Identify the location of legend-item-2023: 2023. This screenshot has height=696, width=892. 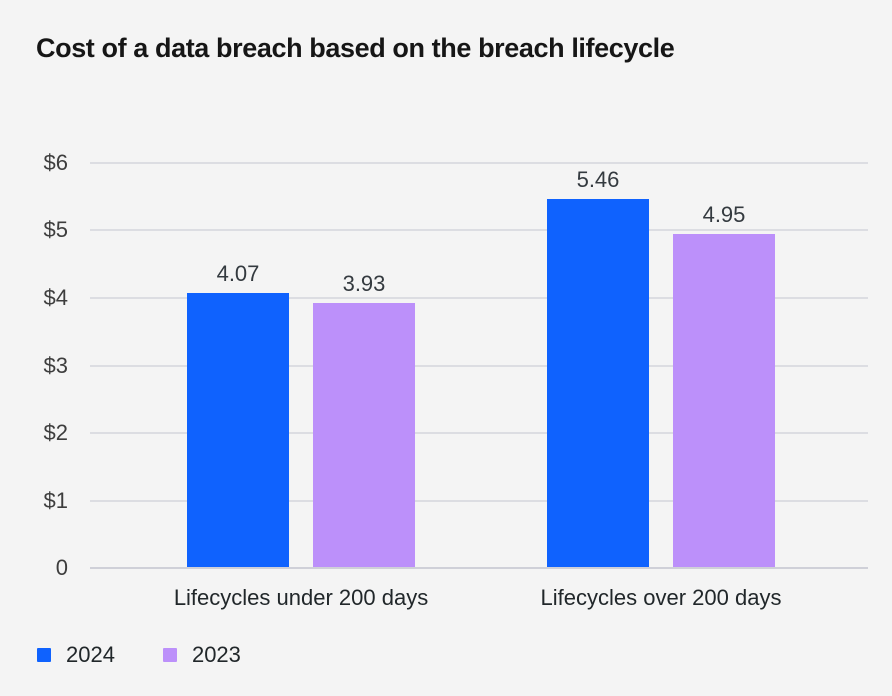
(201, 654).